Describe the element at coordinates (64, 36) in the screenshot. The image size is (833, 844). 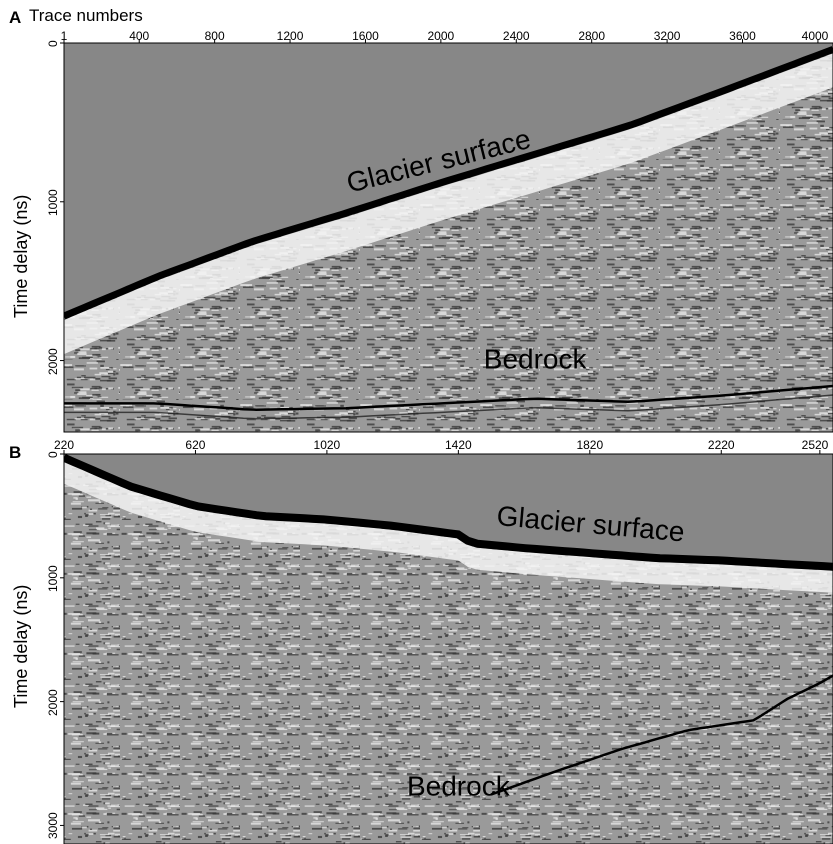
I see `x-tick-label: 1` at that location.